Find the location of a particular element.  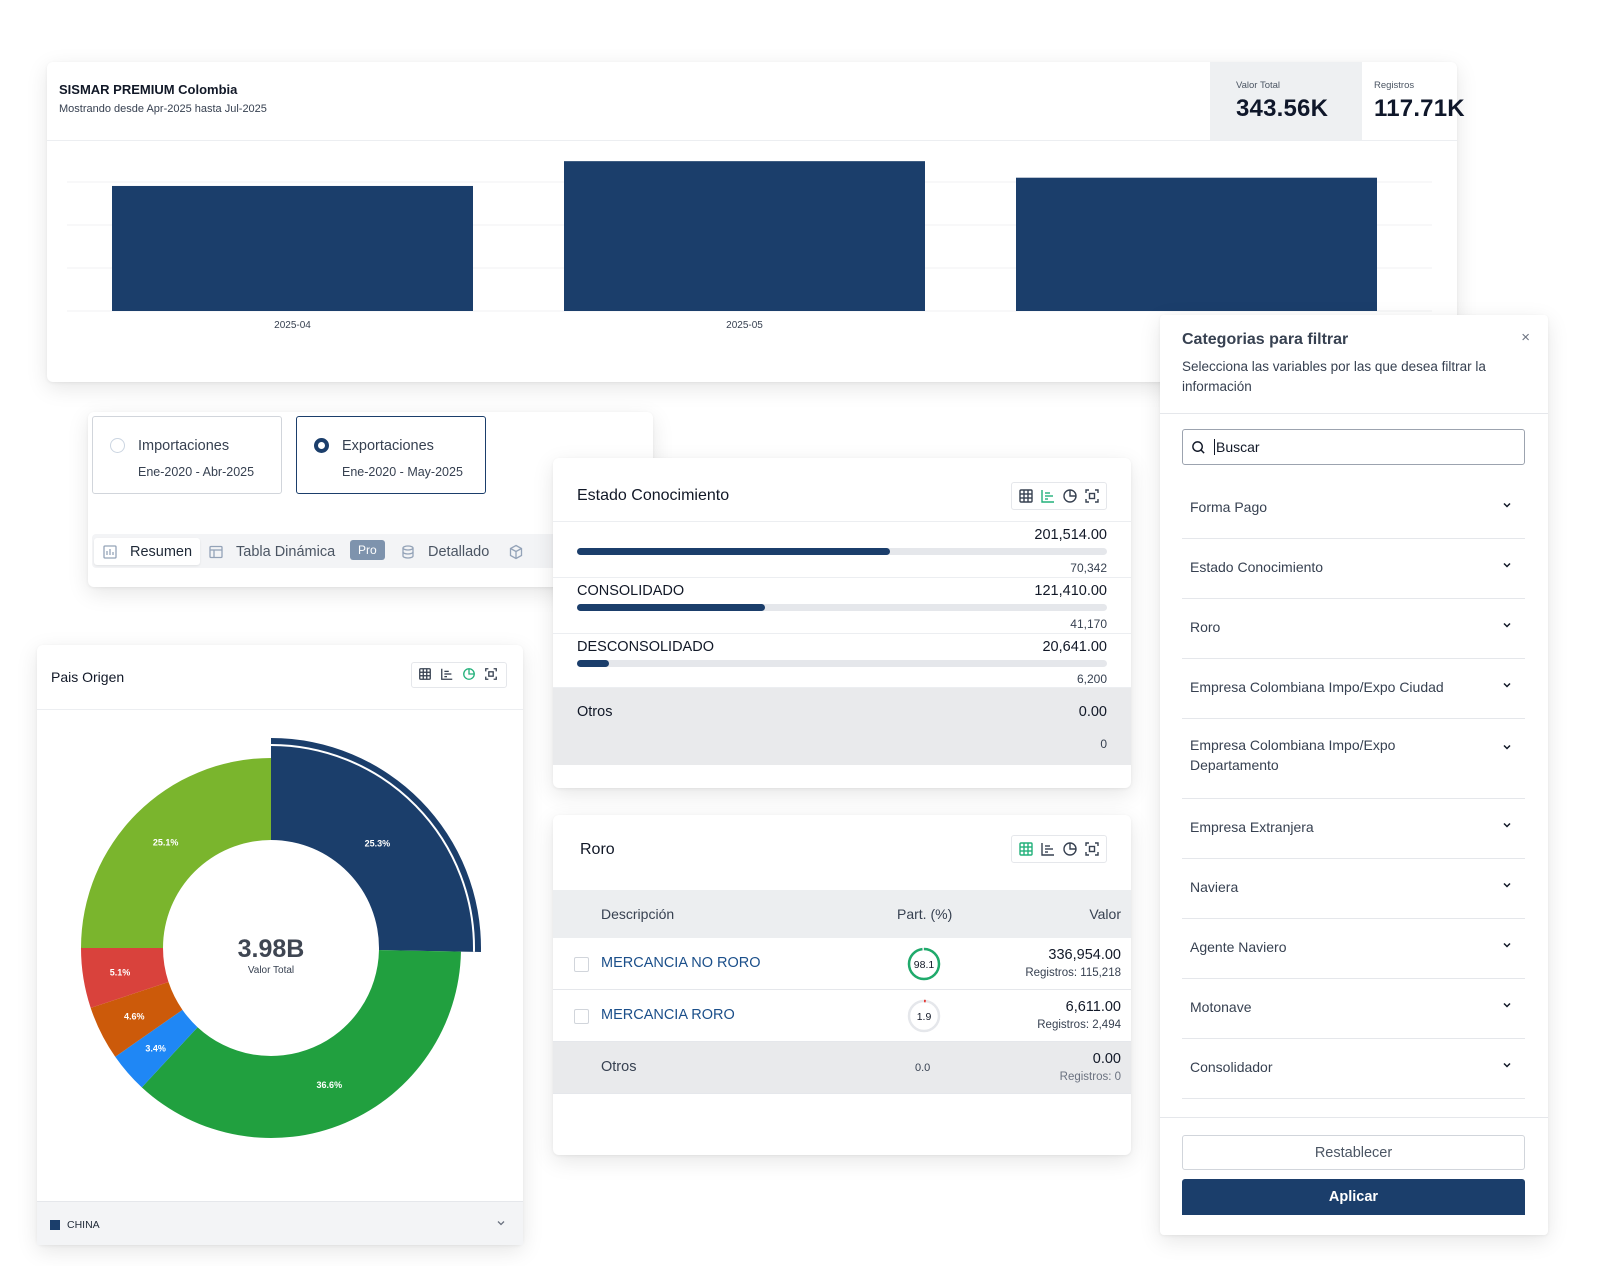

filter-category-label: Forma Pago is located at coordinates (1229, 507).